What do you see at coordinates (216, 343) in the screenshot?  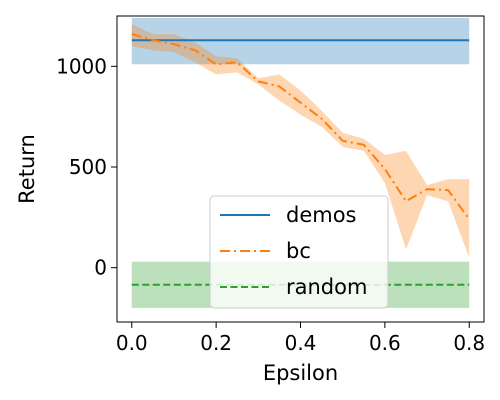 I see `x-tick-label: 0.2` at bounding box center [216, 343].